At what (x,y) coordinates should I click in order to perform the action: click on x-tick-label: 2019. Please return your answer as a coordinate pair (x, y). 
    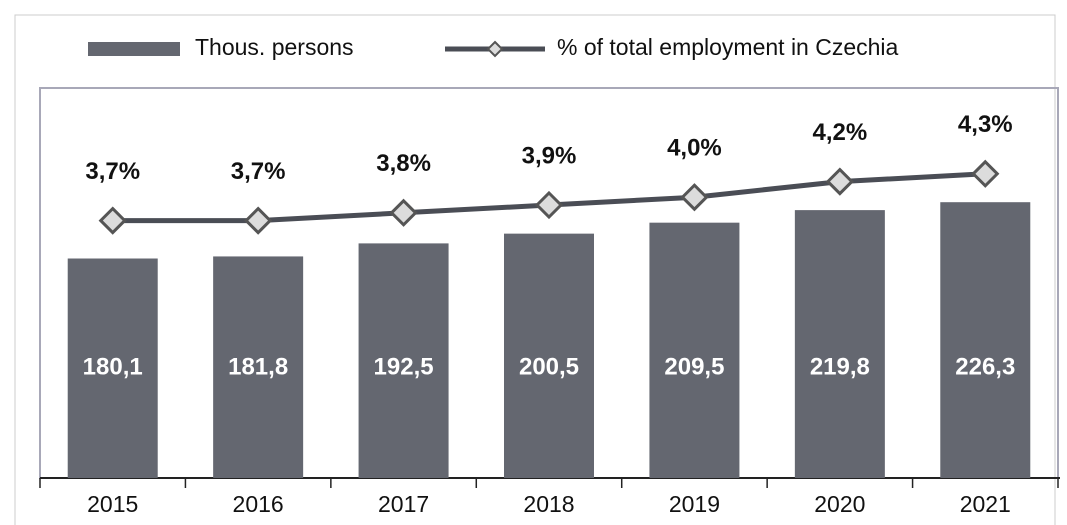
    Looking at the image, I should click on (694, 504).